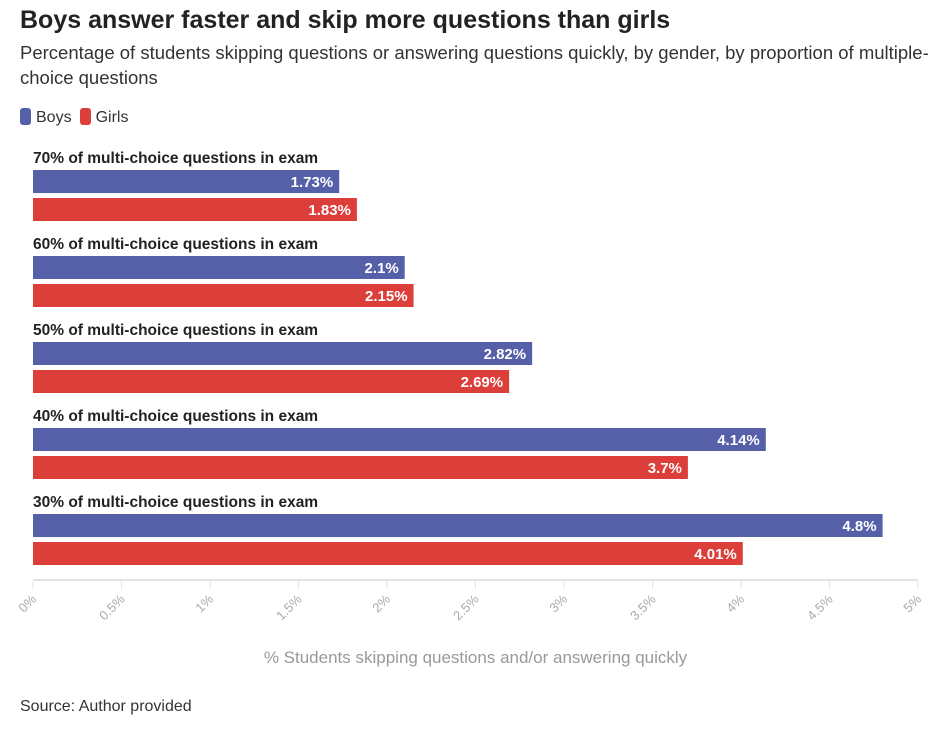  I want to click on x-tick-label: 2.5%, so click(466, 607).